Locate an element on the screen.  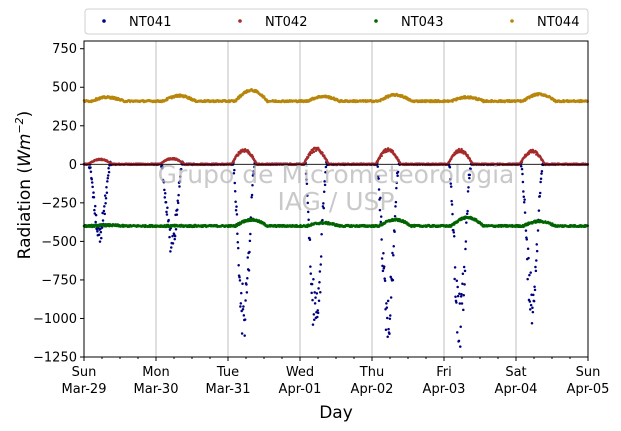
x-tick-label-date: Apr-01 is located at coordinates (300, 389).